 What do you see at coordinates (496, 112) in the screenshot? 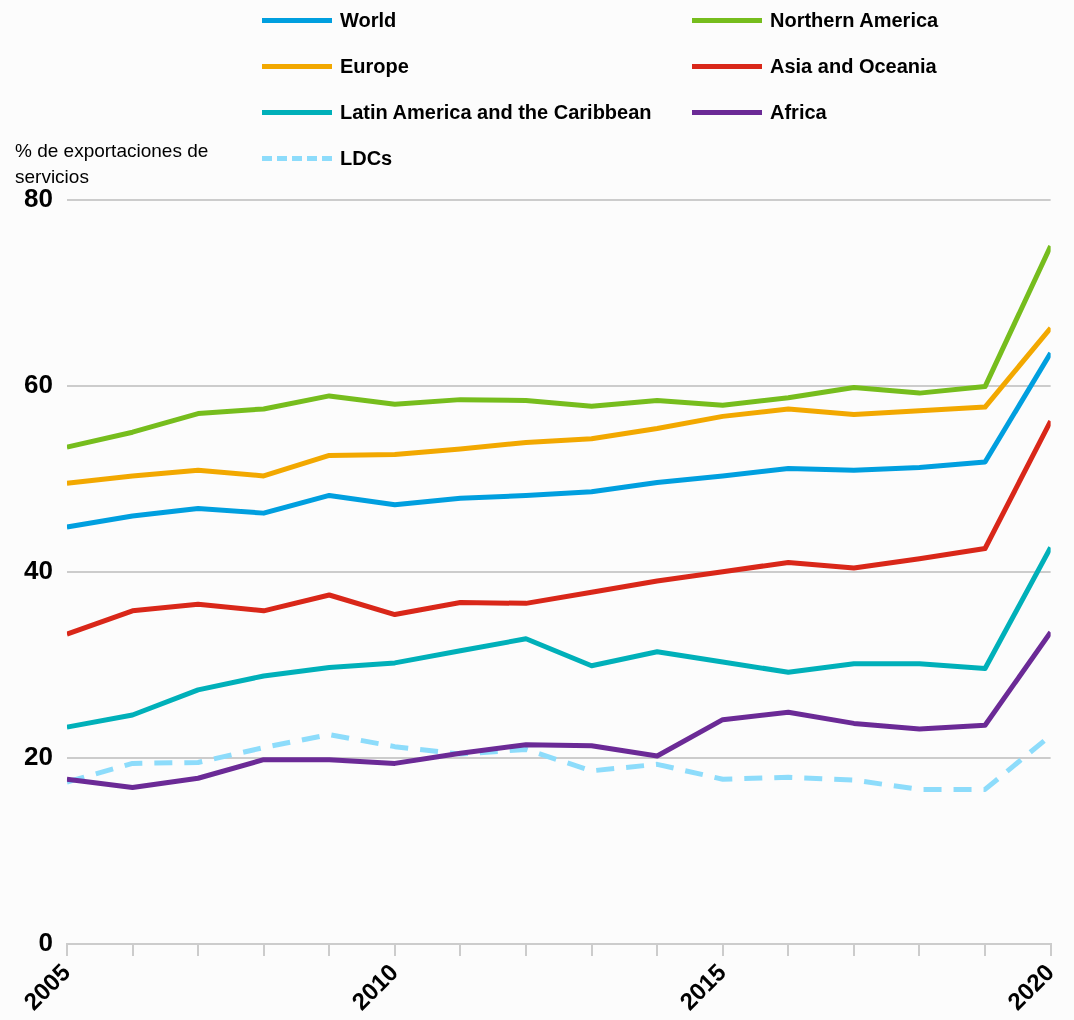
I see `legend-label: Latin America and the Caribbean` at bounding box center [496, 112].